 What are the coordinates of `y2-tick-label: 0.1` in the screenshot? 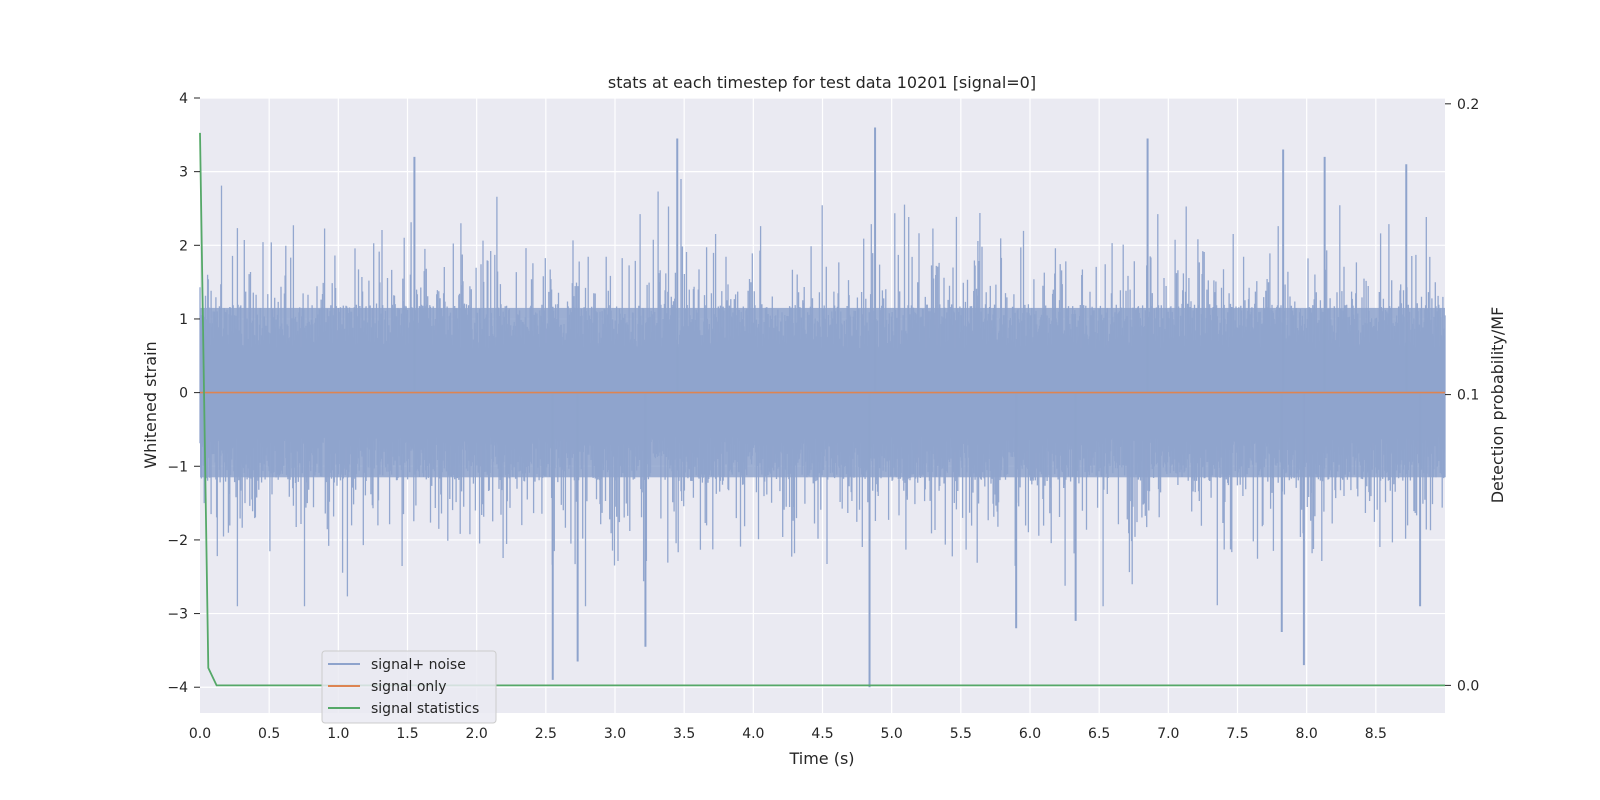 It's located at (1468, 396).